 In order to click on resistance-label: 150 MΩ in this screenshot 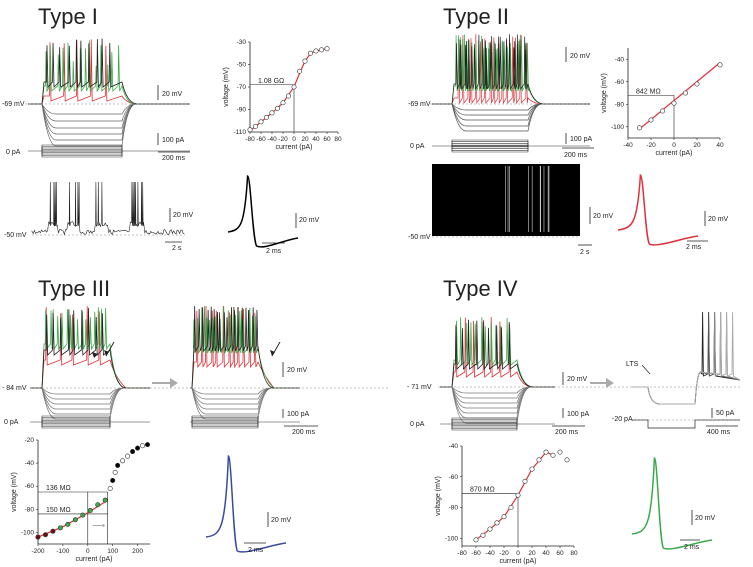, I will do `click(58, 510)`.